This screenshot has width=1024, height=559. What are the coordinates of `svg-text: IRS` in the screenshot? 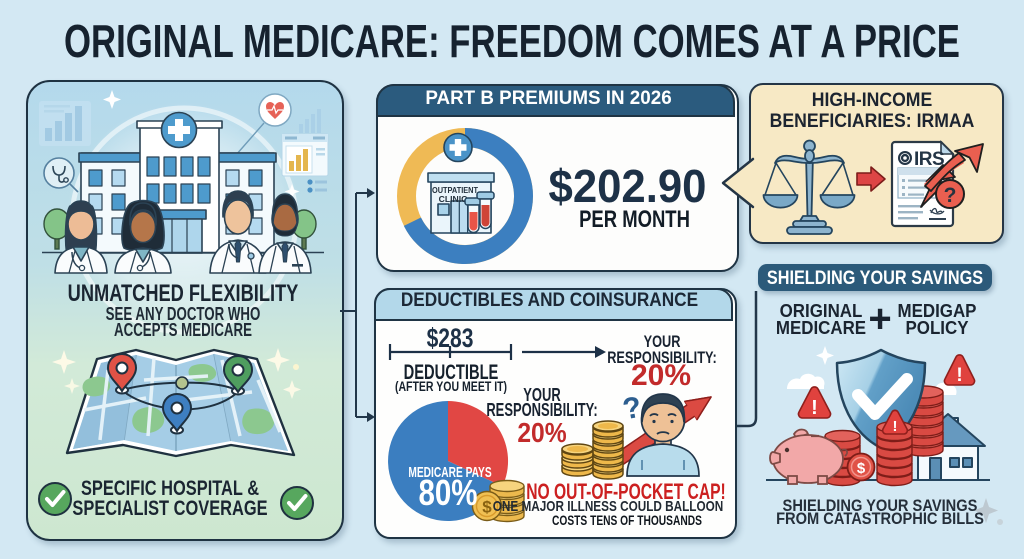 It's located at (929, 159).